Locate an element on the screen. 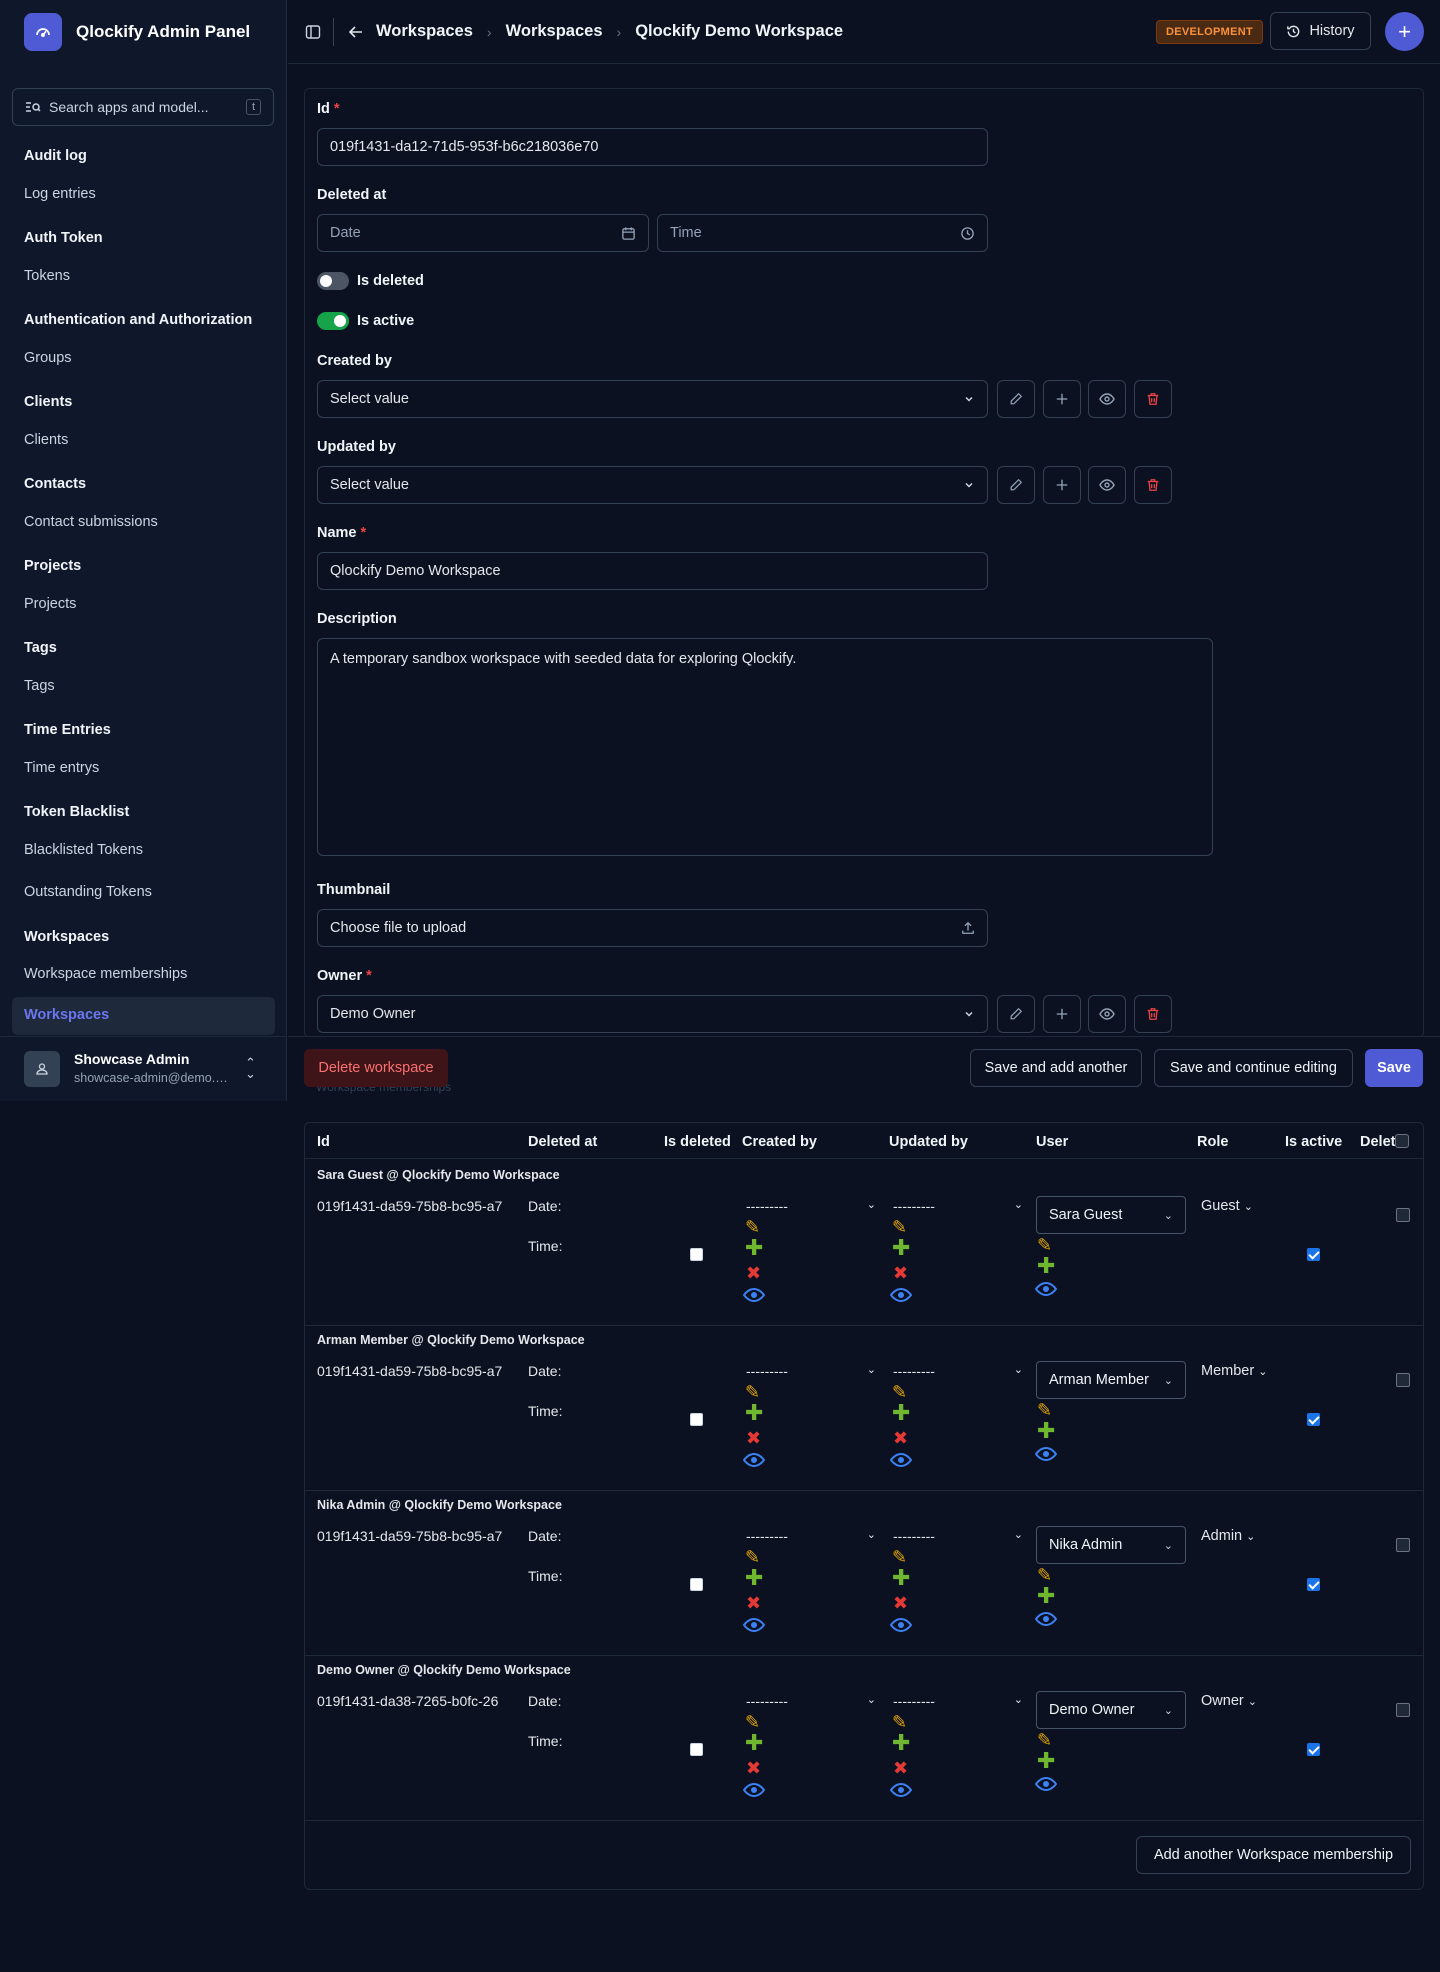 The image size is (1440, 1972). add-button: + is located at coordinates (1404, 31).